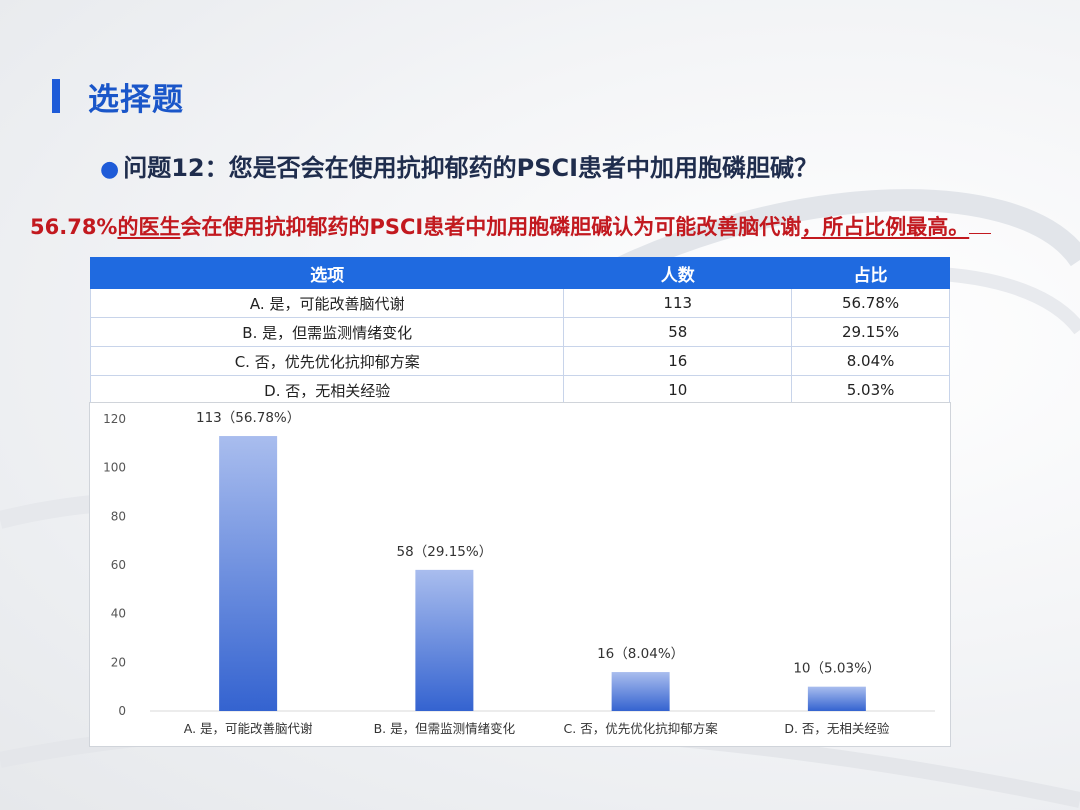 The height and width of the screenshot is (810, 1080). What do you see at coordinates (678, 303) in the screenshot?
I see `table-cell-count: 113` at bounding box center [678, 303].